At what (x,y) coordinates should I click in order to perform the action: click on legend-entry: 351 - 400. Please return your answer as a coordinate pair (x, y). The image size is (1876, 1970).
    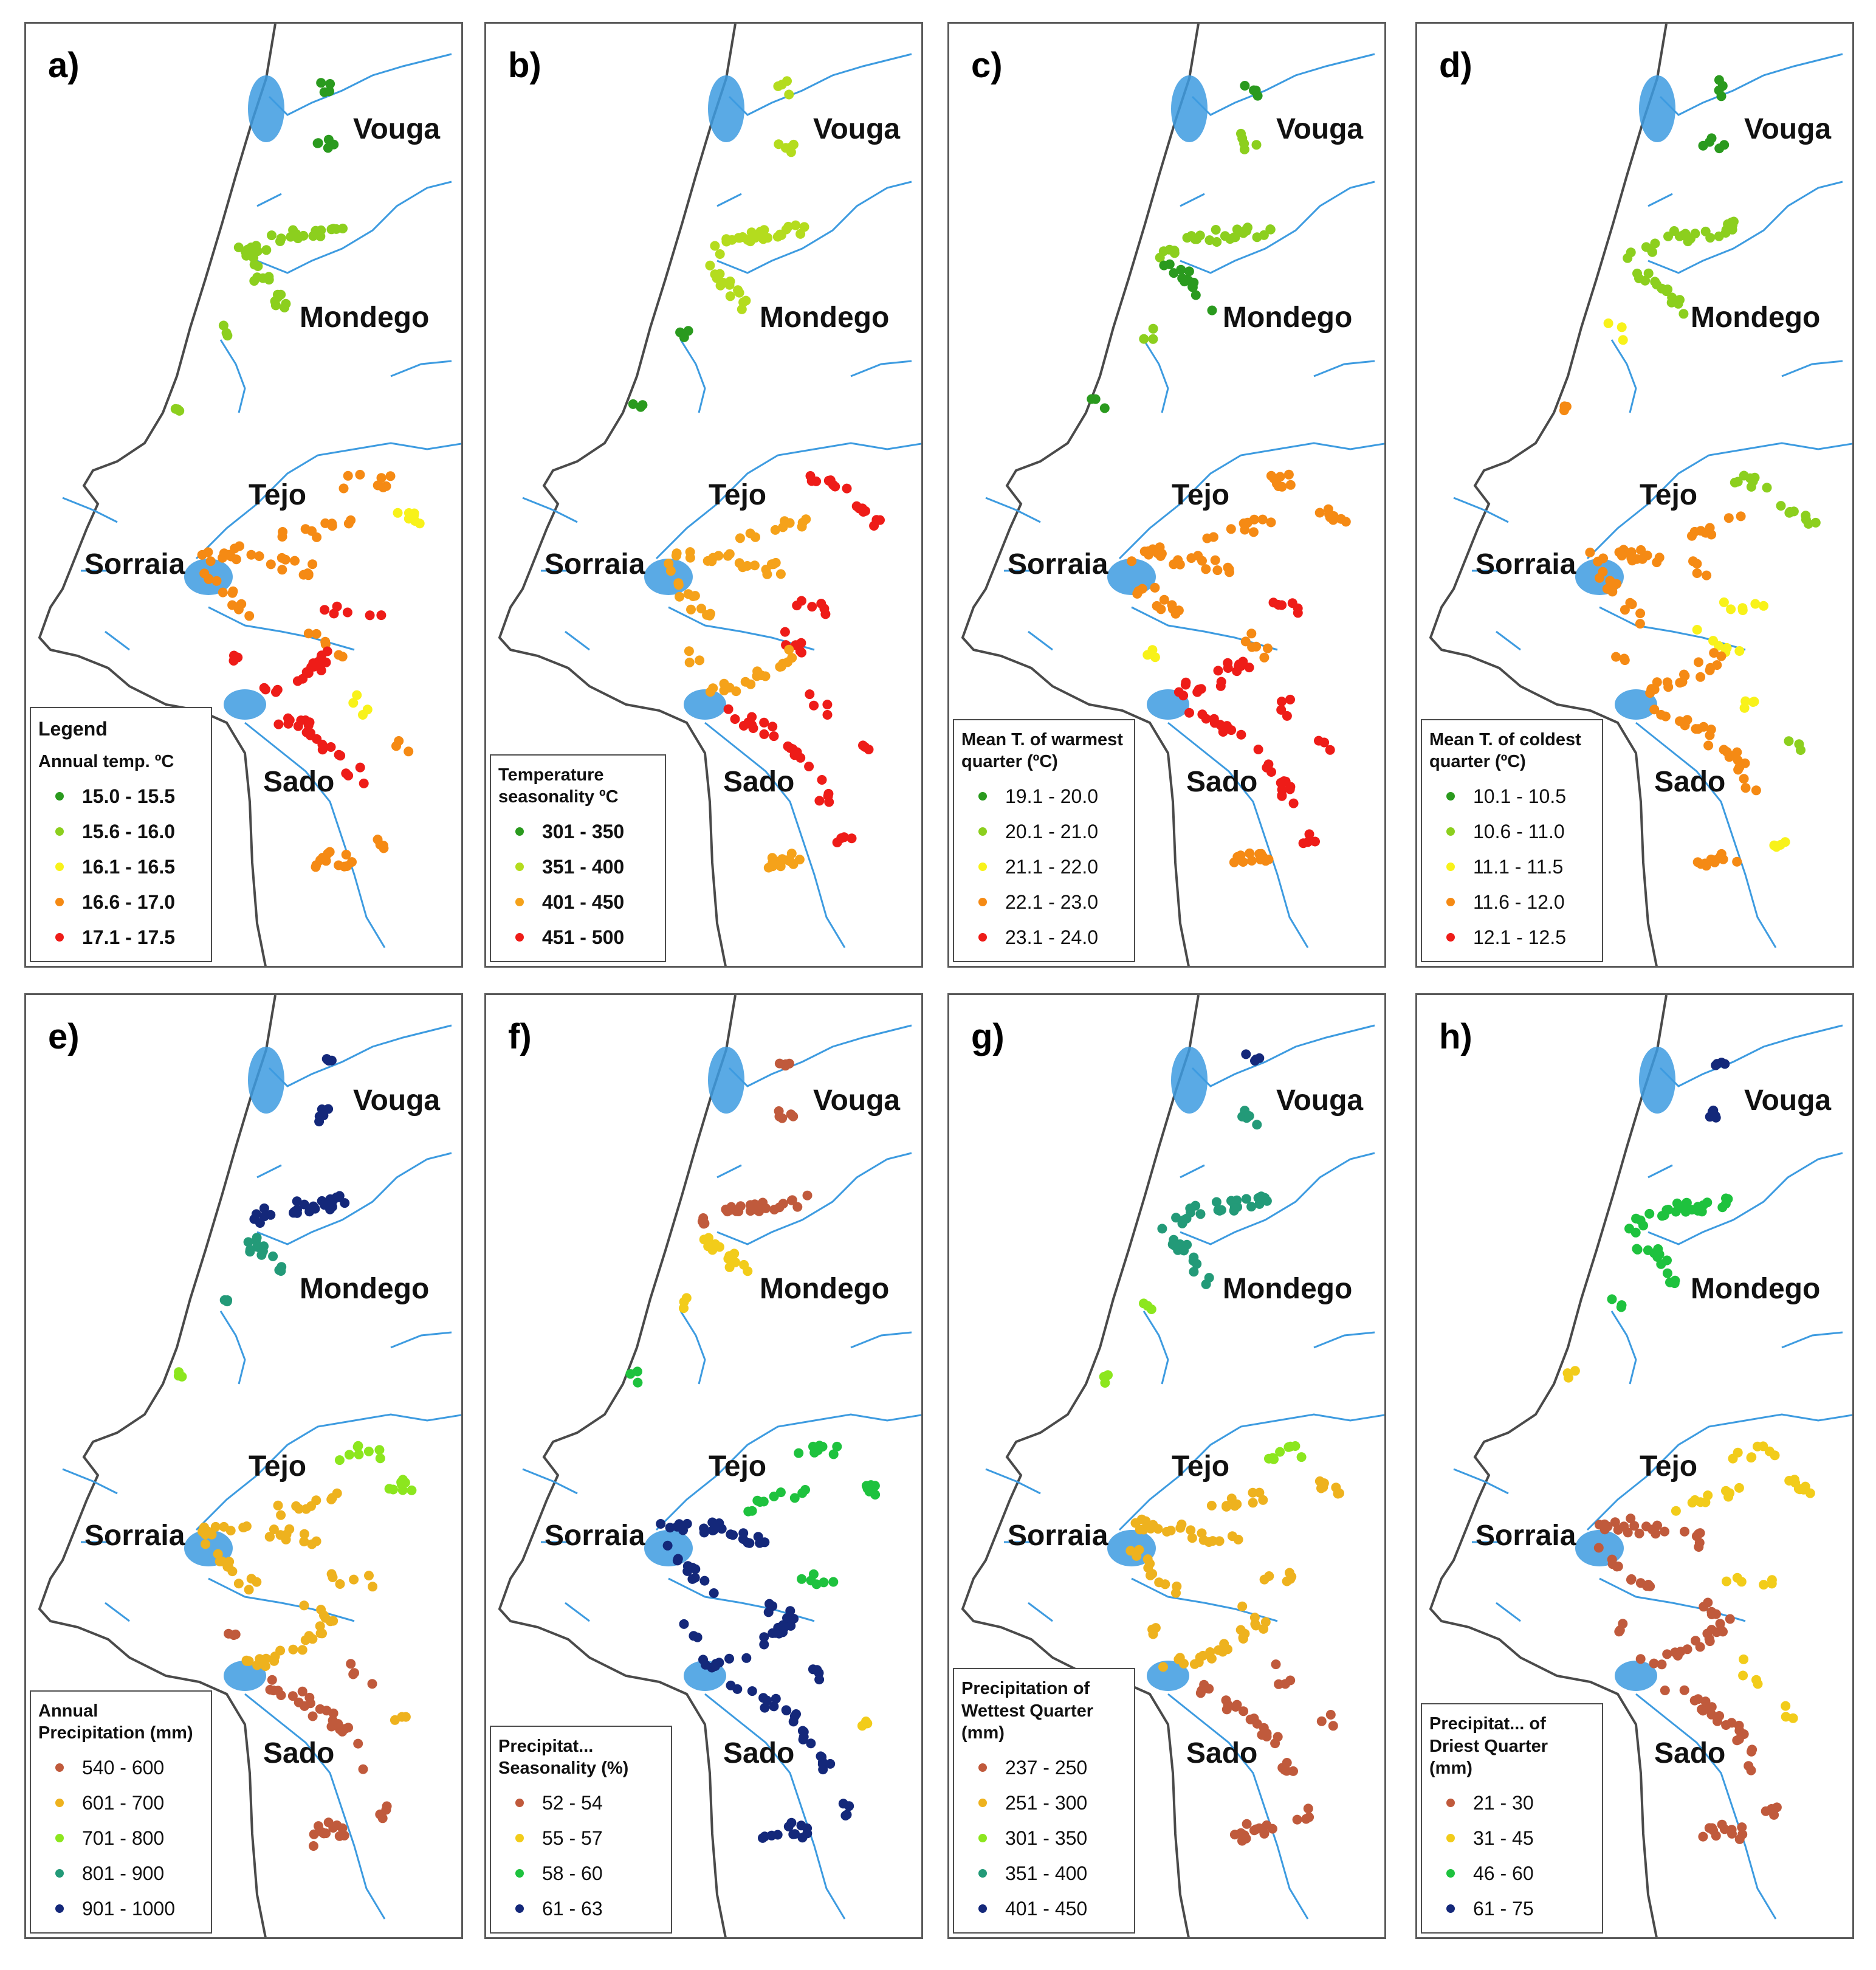
    Looking at the image, I should click on (1043, 1873).